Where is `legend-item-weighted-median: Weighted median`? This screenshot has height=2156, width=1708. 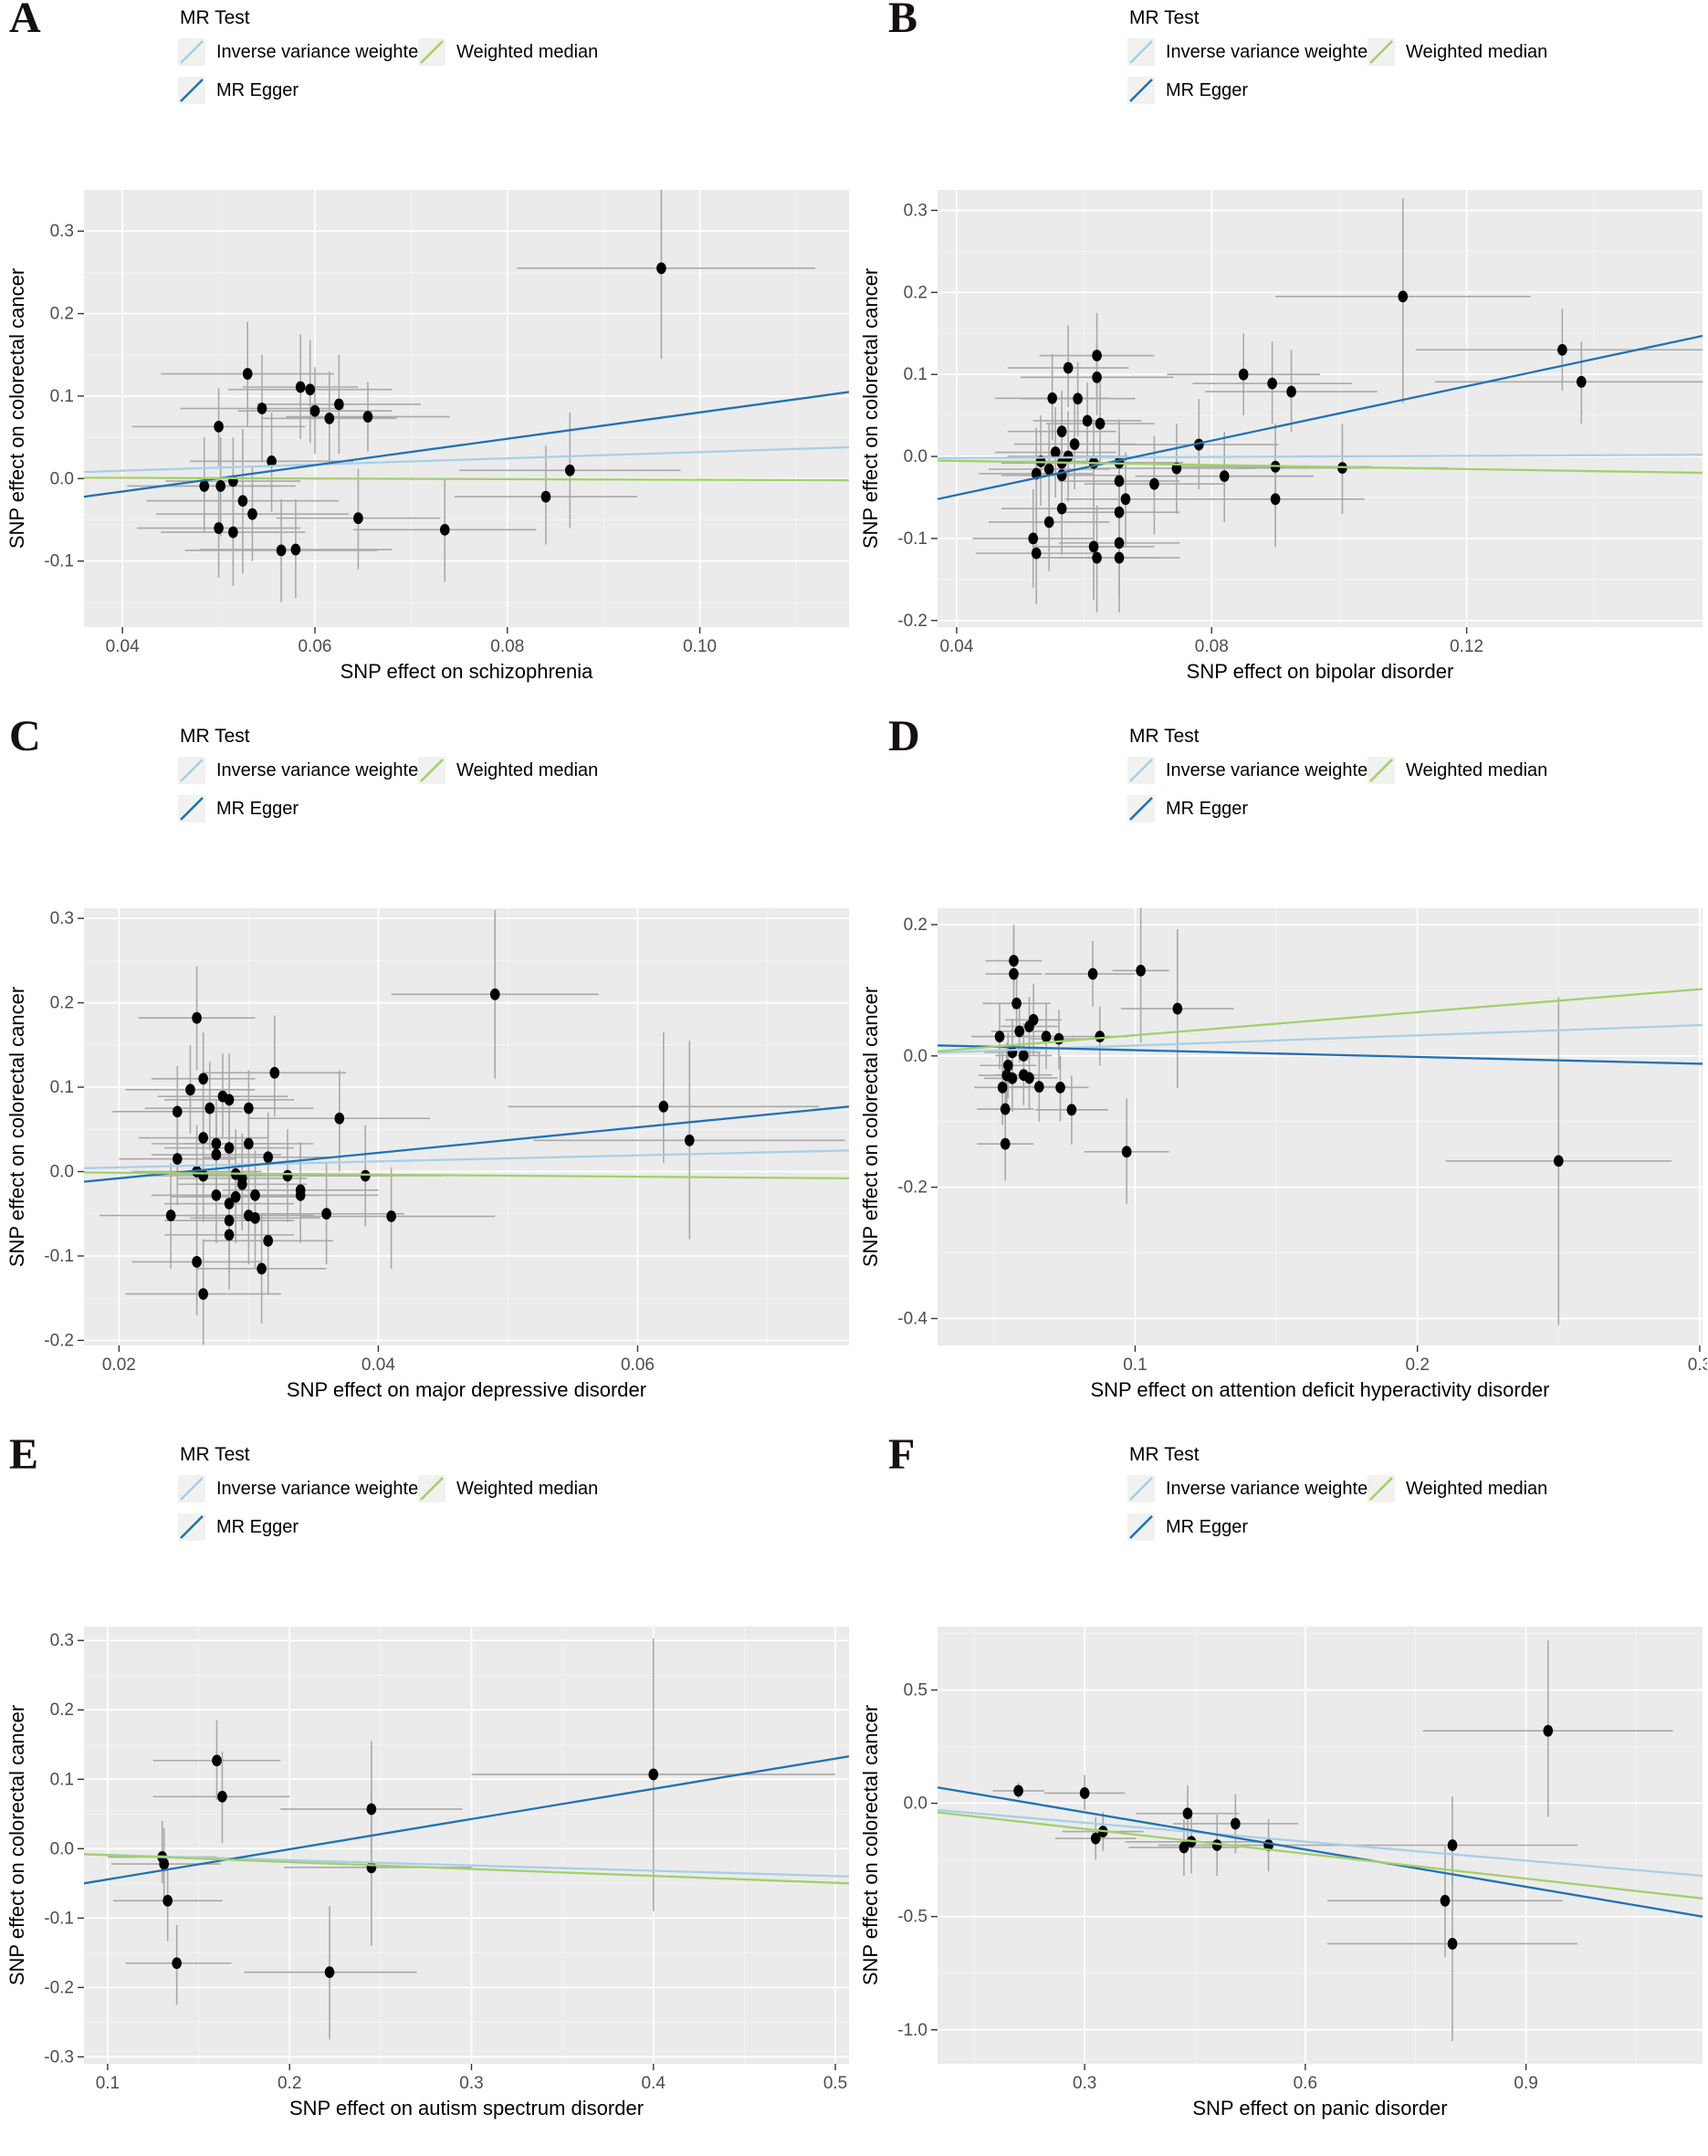 legend-item-weighted-median: Weighted median is located at coordinates (508, 1489).